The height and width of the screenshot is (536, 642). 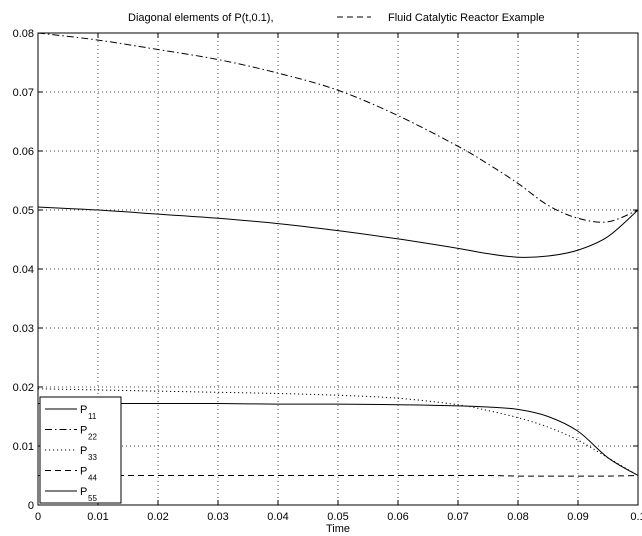 What do you see at coordinates (457, 517) in the screenshot?
I see `x-tick-label: 0.07` at bounding box center [457, 517].